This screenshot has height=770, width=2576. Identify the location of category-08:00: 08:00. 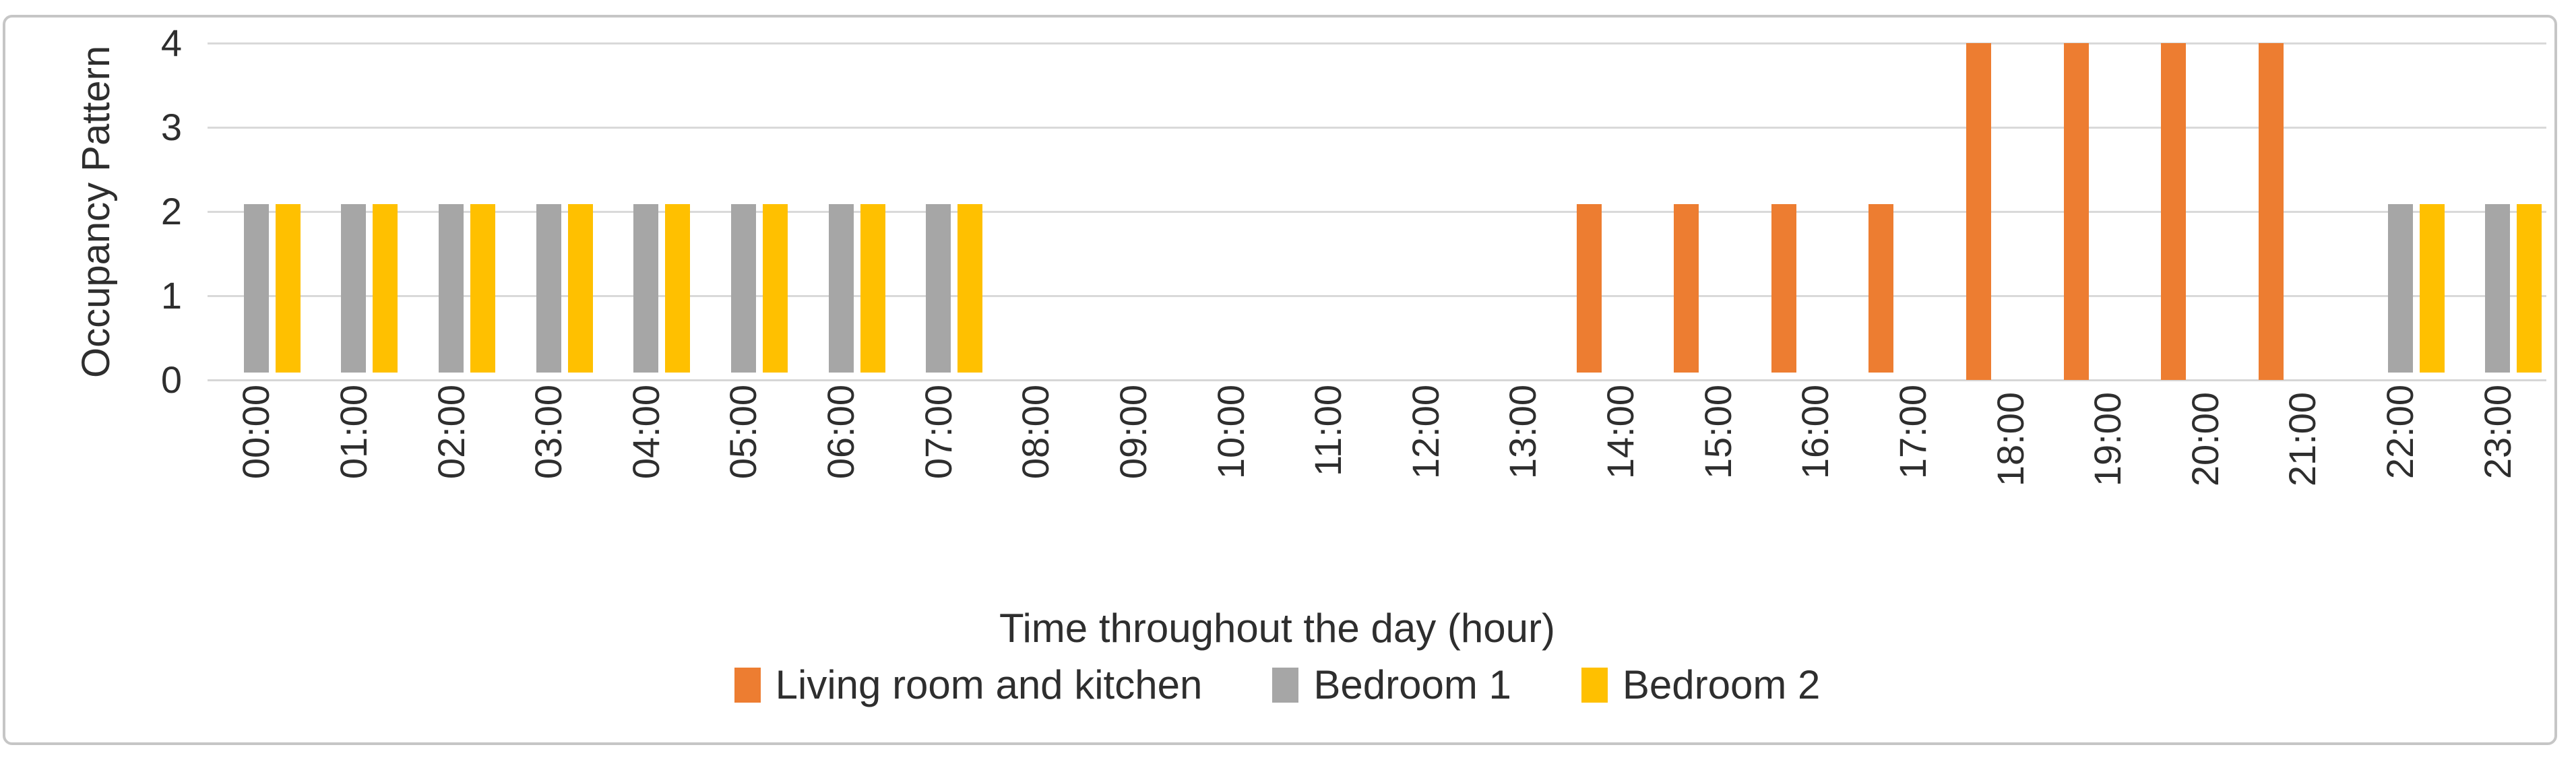
(1036, 316).